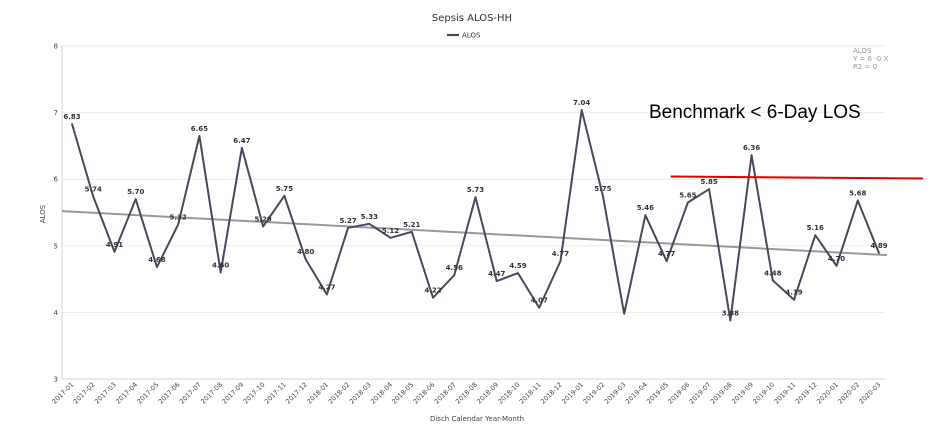  I want to click on x-tick-label-2019-08: 2019-08, so click(721, 393).